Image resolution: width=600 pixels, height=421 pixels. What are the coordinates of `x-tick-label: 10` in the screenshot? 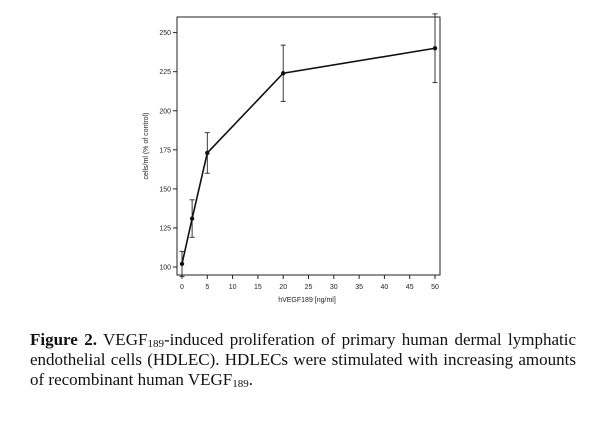 It's located at (233, 287).